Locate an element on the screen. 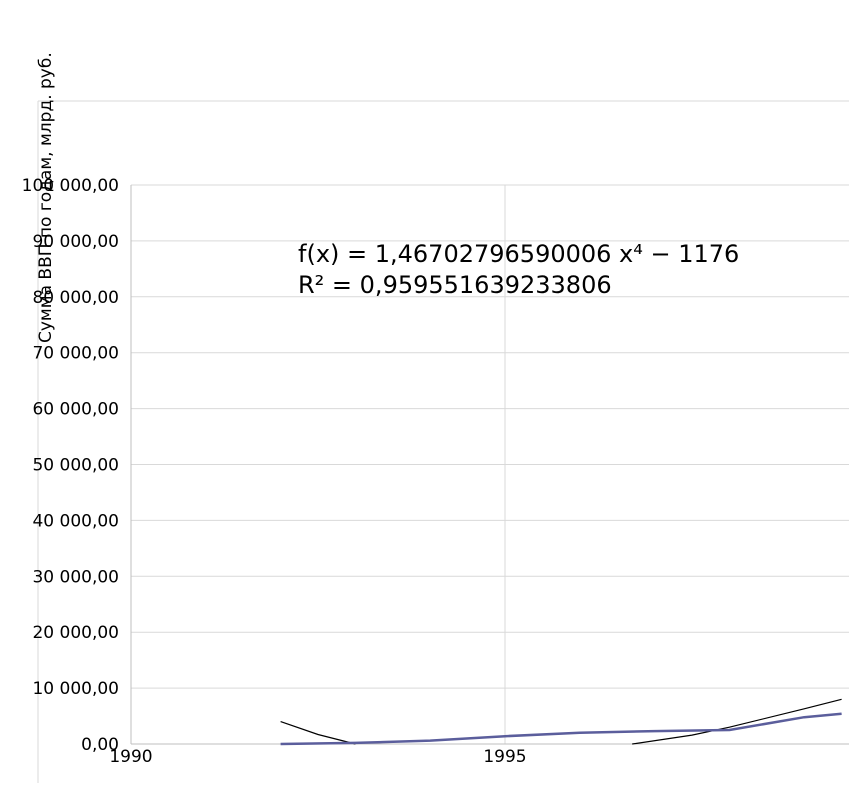 The image size is (849, 788). y-tick-label: 10 000,00 is located at coordinates (75, 689).